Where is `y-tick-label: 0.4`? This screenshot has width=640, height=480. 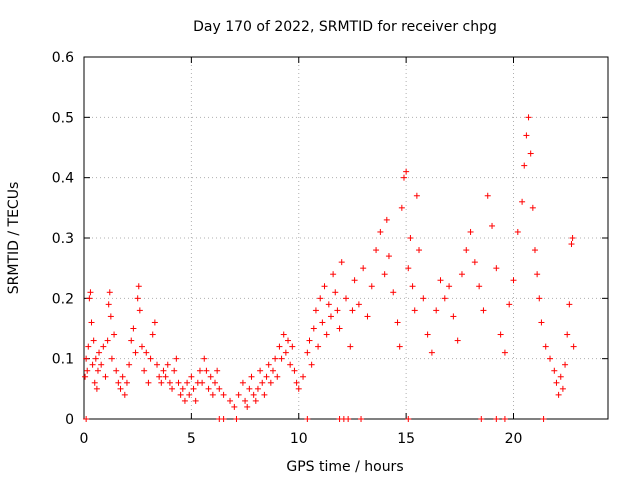
y-tick-label: 0.4 is located at coordinates (63, 179).